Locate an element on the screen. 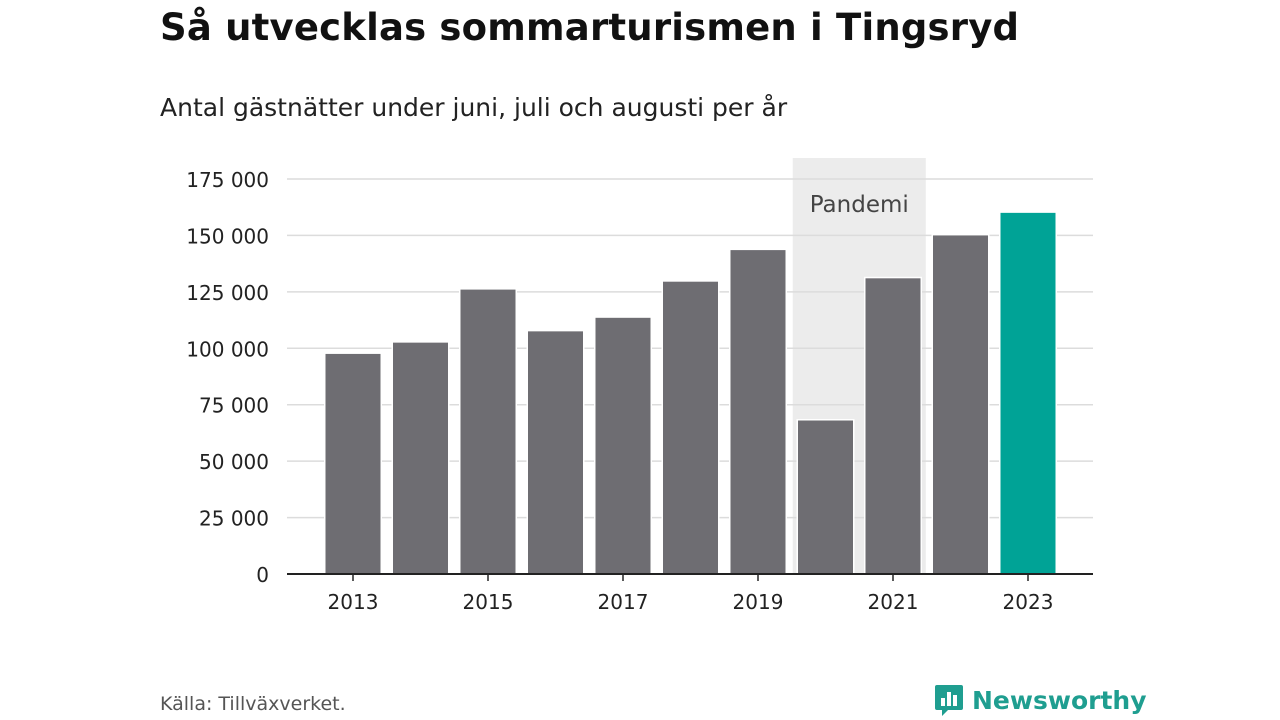  bar-2023 is located at coordinates (1028, 393).